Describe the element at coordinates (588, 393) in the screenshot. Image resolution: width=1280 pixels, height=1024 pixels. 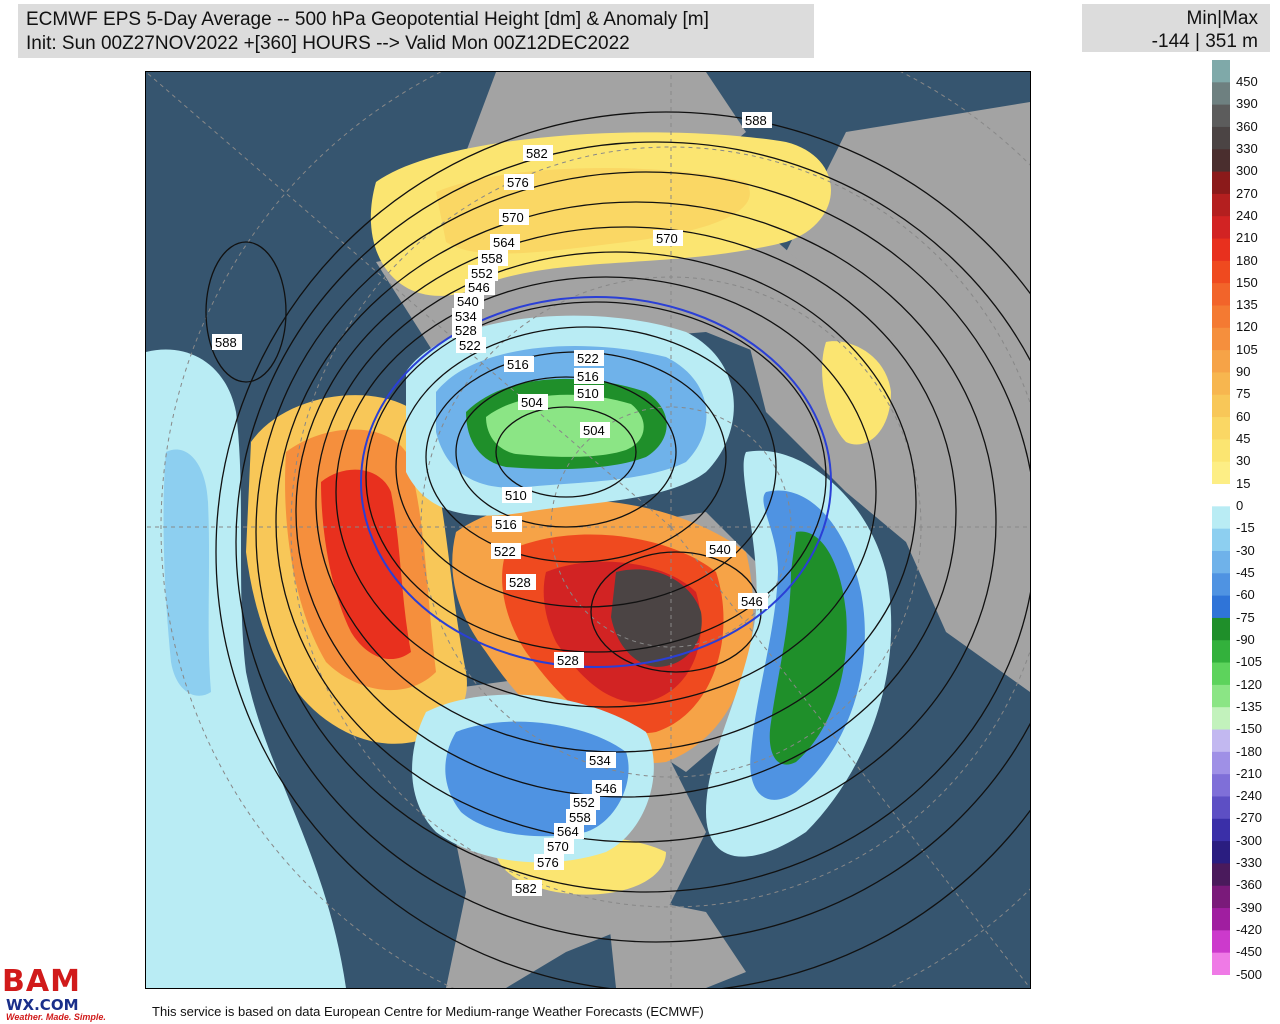
I see `contour-label: 510` at that location.